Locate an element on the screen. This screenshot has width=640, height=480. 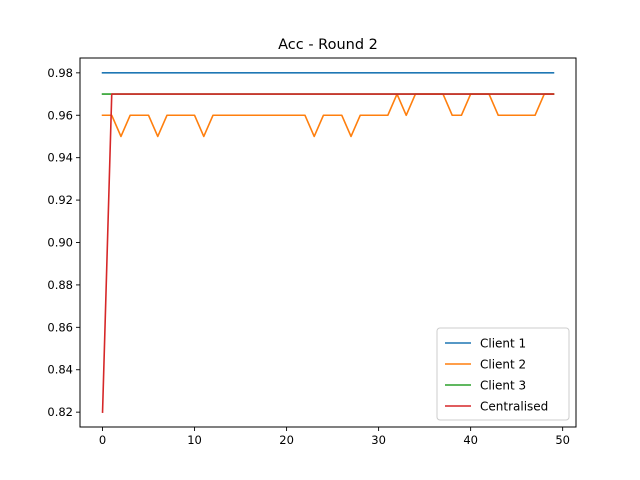
y-tick-label: 0.92 is located at coordinates (60, 200).